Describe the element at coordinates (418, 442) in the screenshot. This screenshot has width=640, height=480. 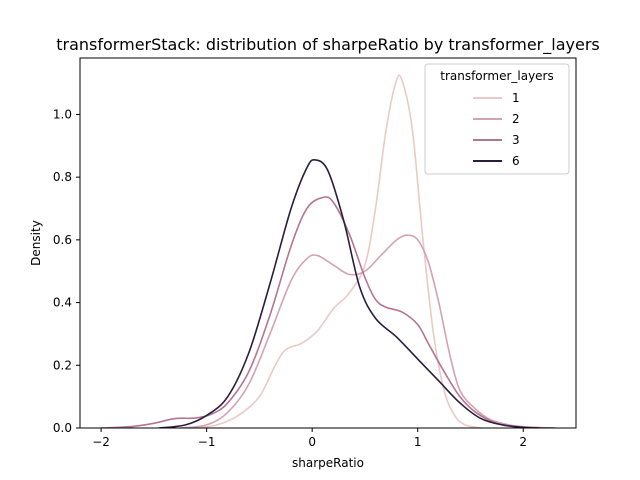
I see `x-tick-label: 1` at that location.